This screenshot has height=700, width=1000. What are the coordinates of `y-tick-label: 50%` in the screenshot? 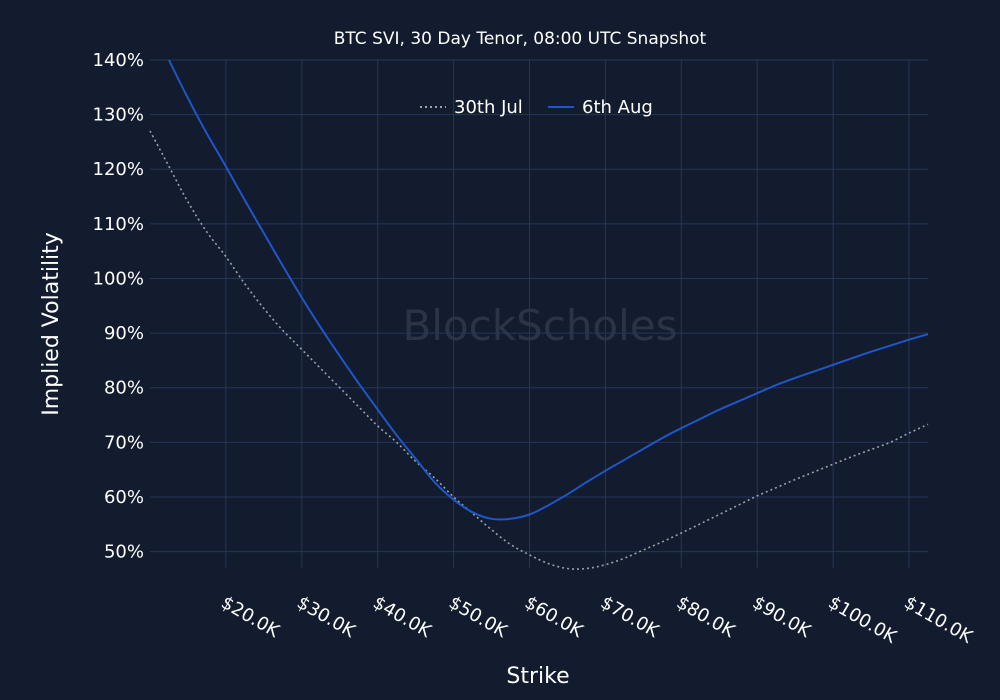 It's located at (124, 552).